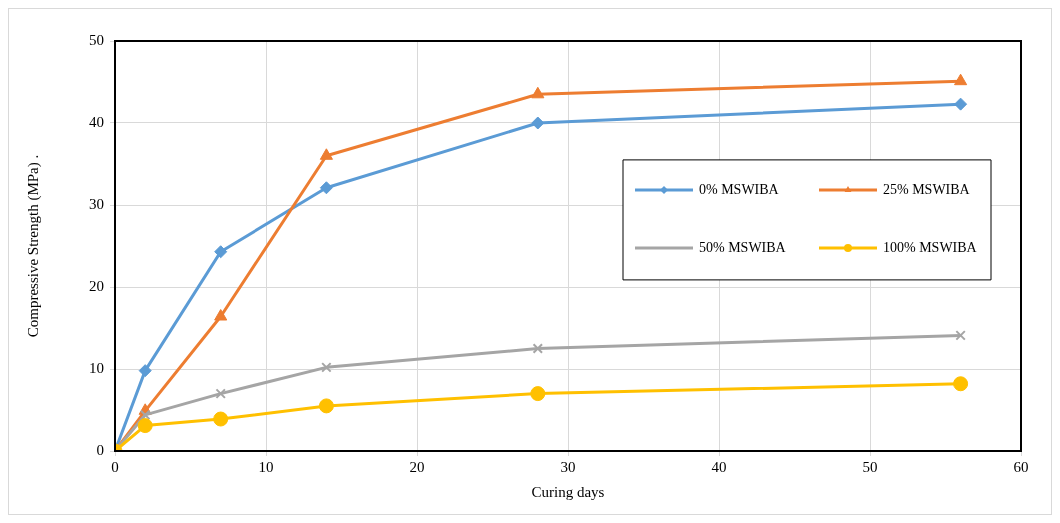  Describe the element at coordinates (96, 203) in the screenshot. I see `y-tick-label: 30` at that location.